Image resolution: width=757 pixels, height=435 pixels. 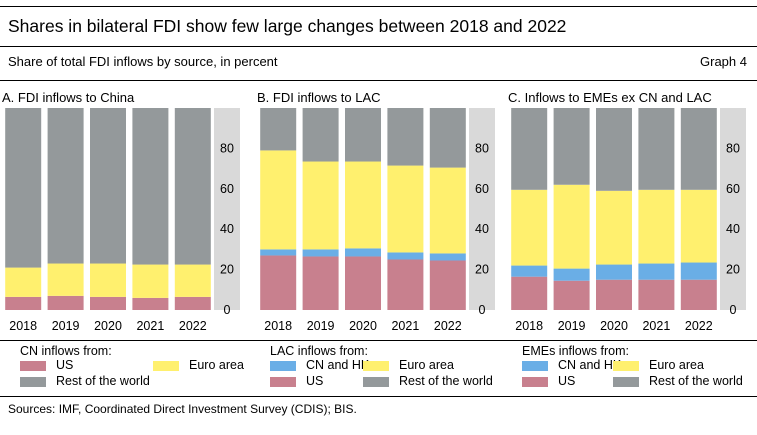 What do you see at coordinates (426, 365) in the screenshot?
I see `legend-label-euro-area: Euro area` at bounding box center [426, 365].